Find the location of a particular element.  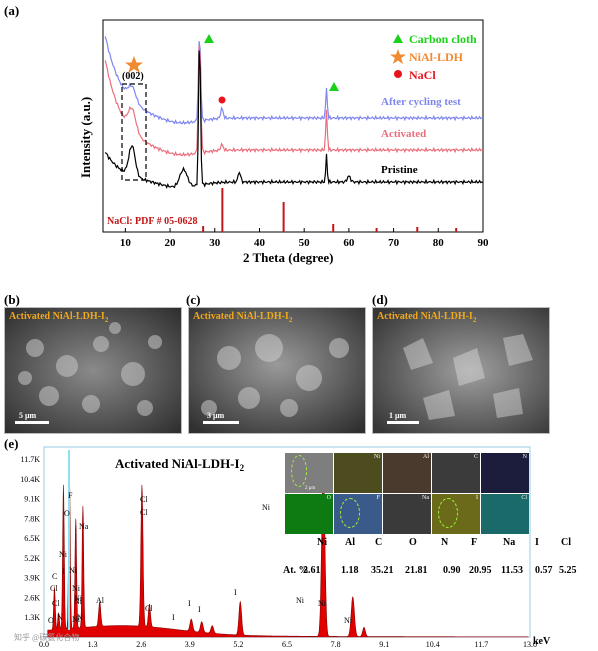

eds-x-ticks: 0.0 1.3 2.6 3.9 5.2 6.5 7.8 9.1 10.4 11.7 13.0 is located at coordinates (288, 644).